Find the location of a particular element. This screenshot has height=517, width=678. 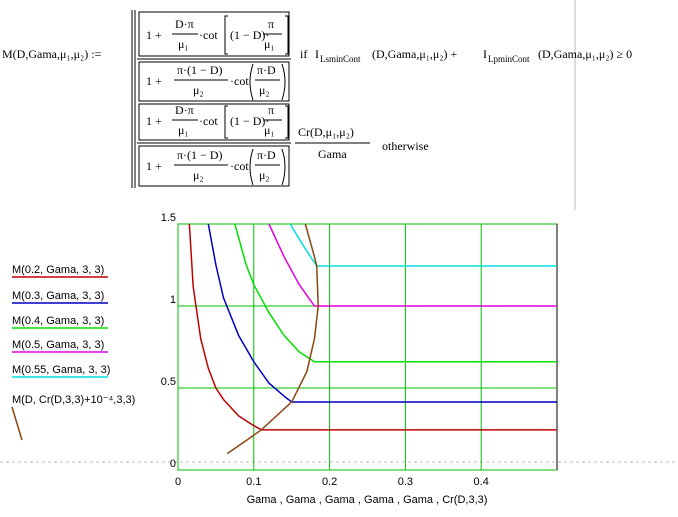

x-tick-label: 0 is located at coordinates (178, 482).